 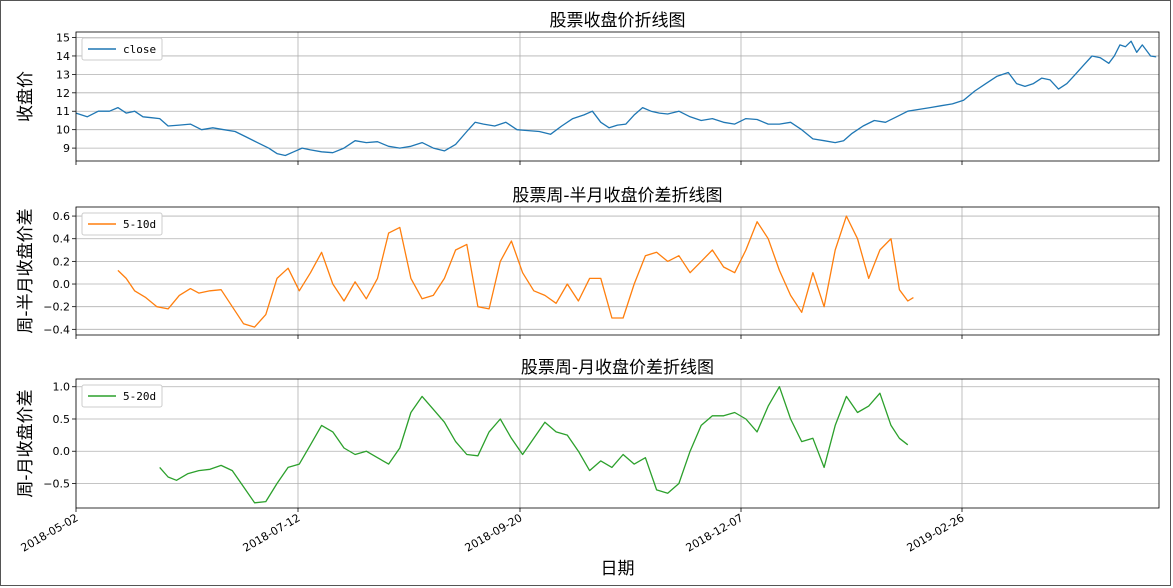 What do you see at coordinates (715, 532) in the screenshot?
I see `x-tick-label: 2018-12-07` at bounding box center [715, 532].